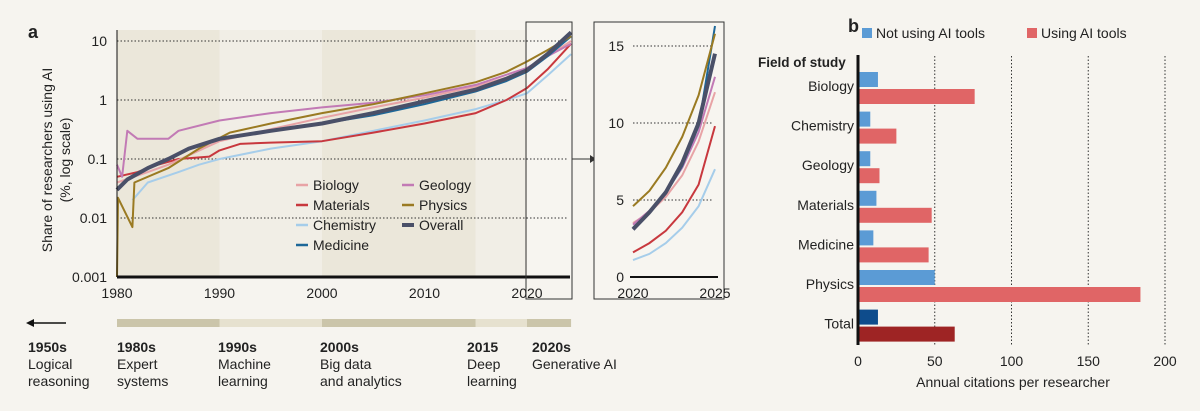  Describe the element at coordinates (866, 238) in the screenshot. I see `bar-medicine-not-using-ai` at that location.